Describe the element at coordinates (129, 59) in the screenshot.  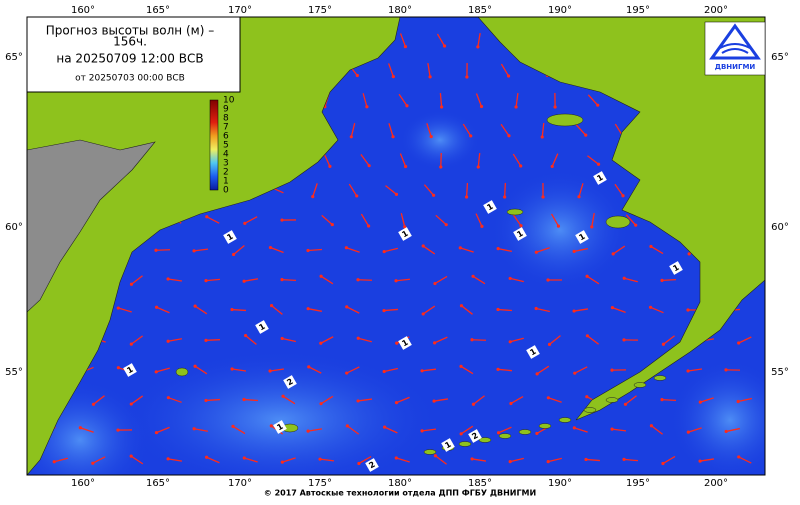
I see `title: на 20250709 12:00 ВСВ` at that location.